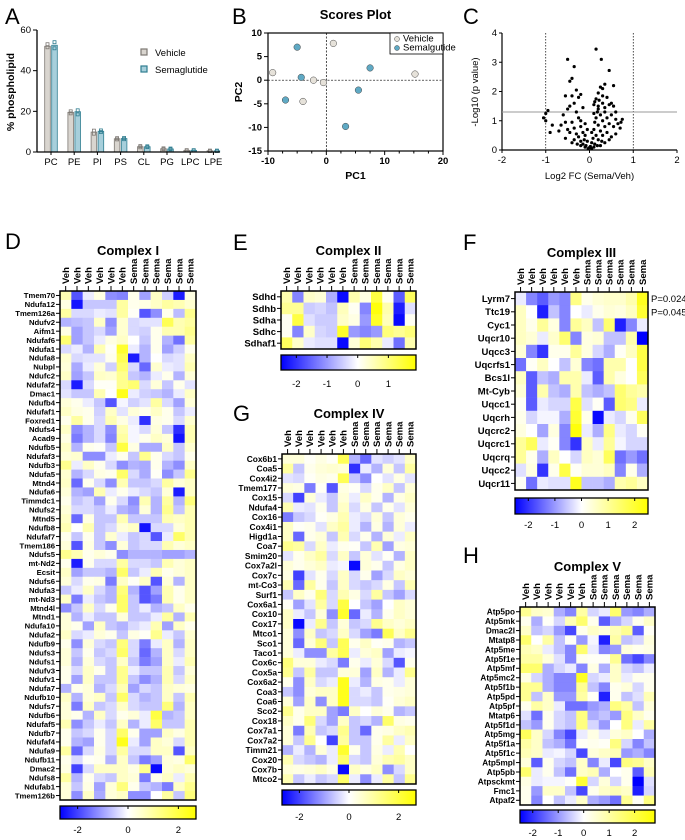 The width and height of the screenshot is (685, 840). Describe the element at coordinates (43, 438) in the screenshot. I see `row-label: Acad9` at that location.